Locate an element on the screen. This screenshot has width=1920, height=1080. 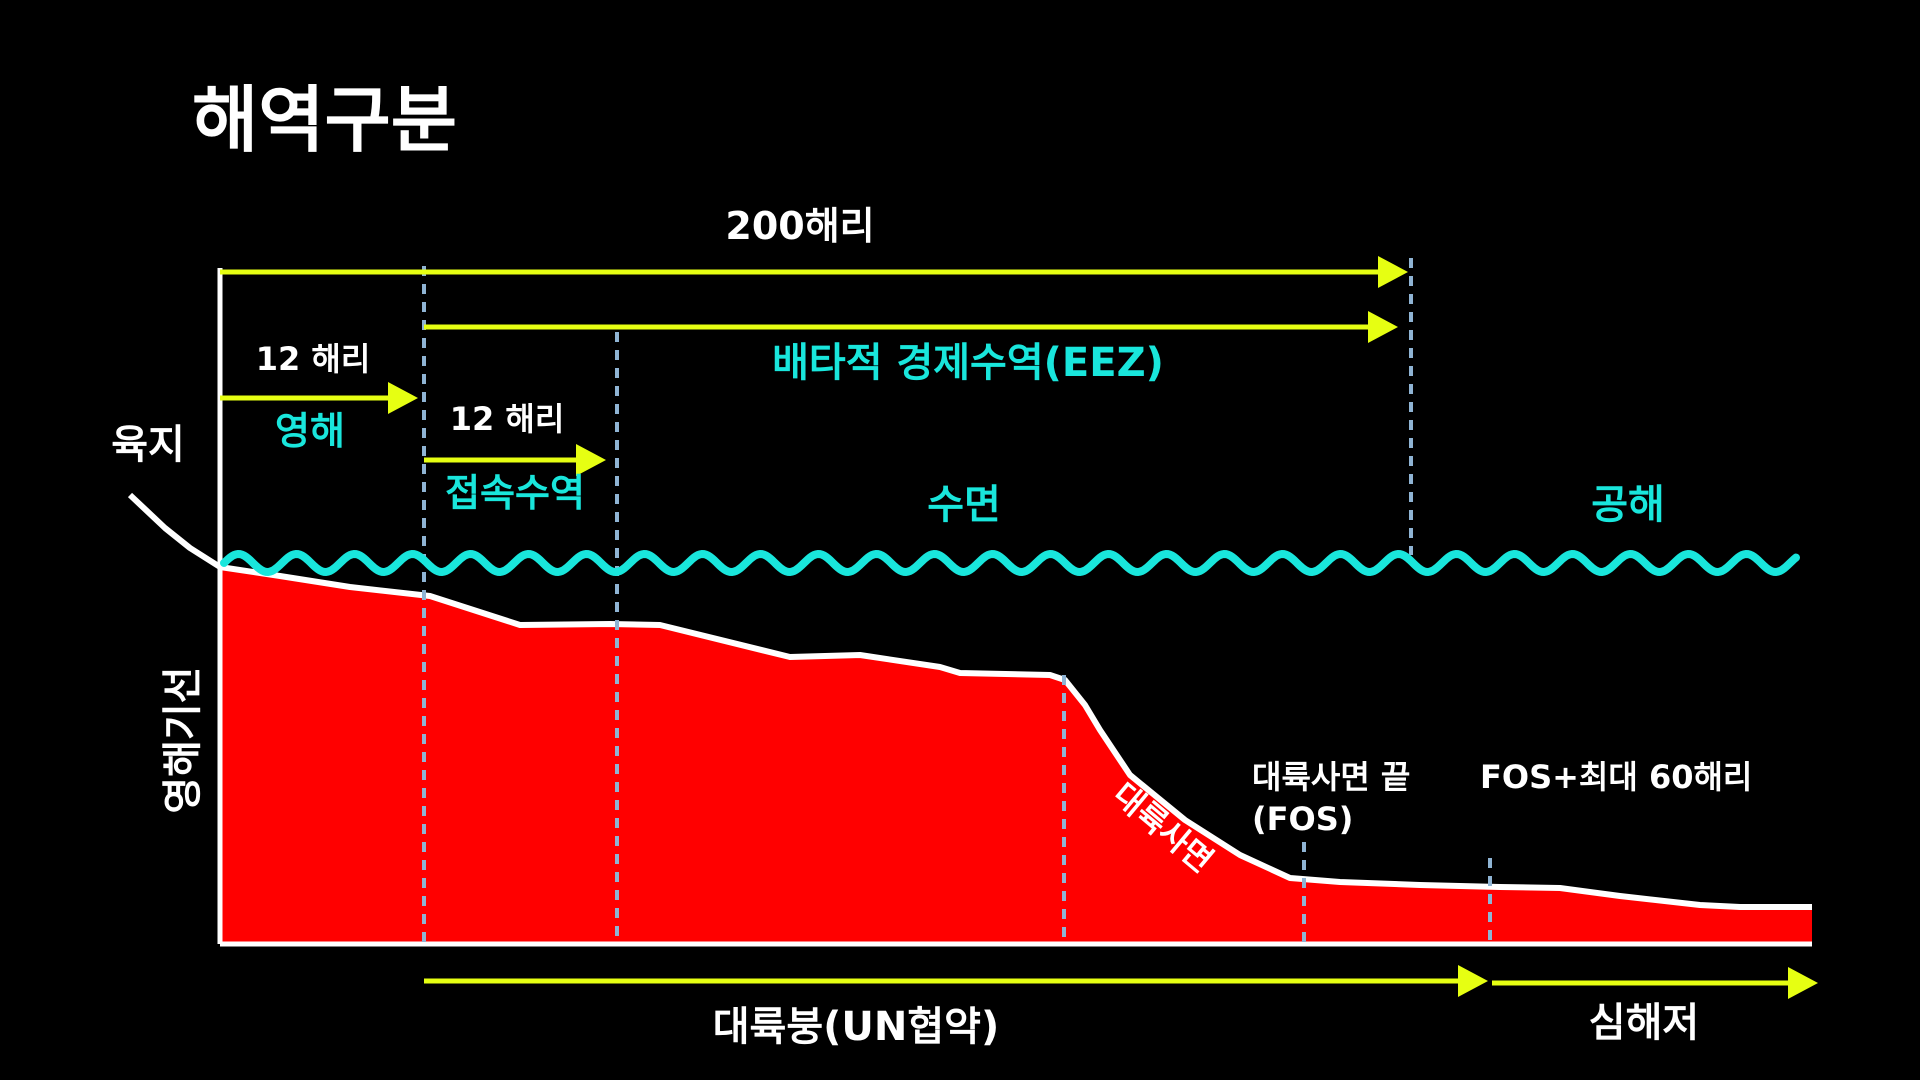
arrow-eez-head is located at coordinates (1383, 327).